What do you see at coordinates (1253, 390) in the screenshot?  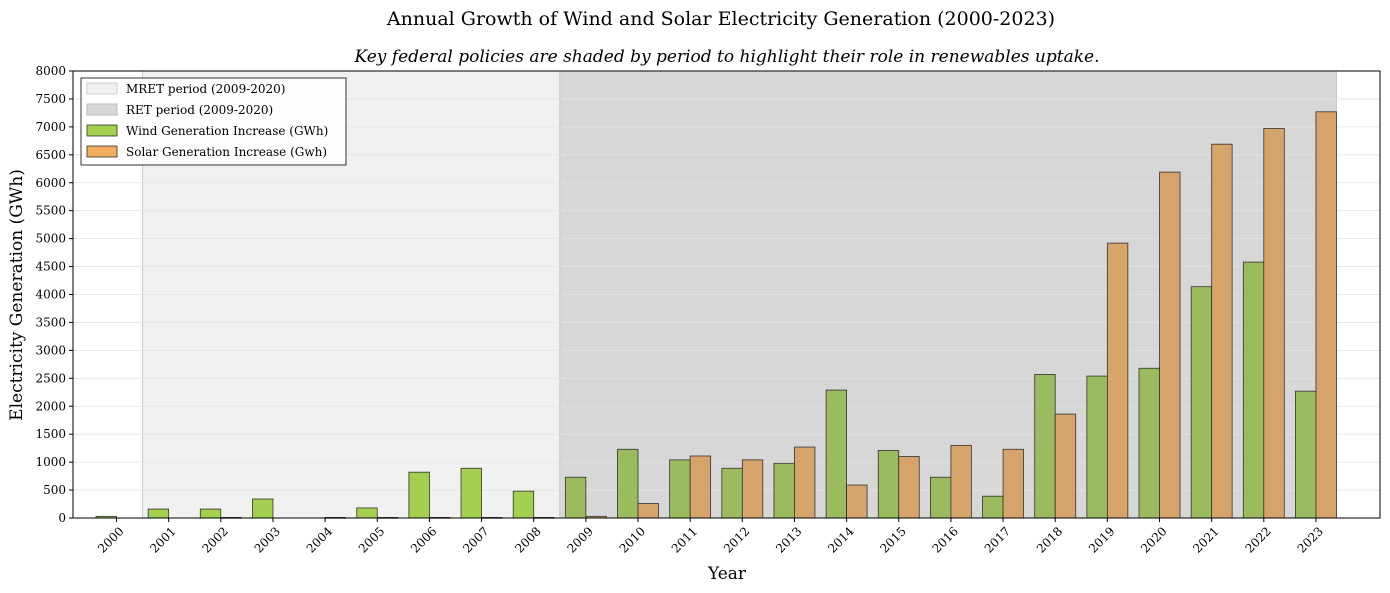 I see `wind-bar-2022` at bounding box center [1253, 390].